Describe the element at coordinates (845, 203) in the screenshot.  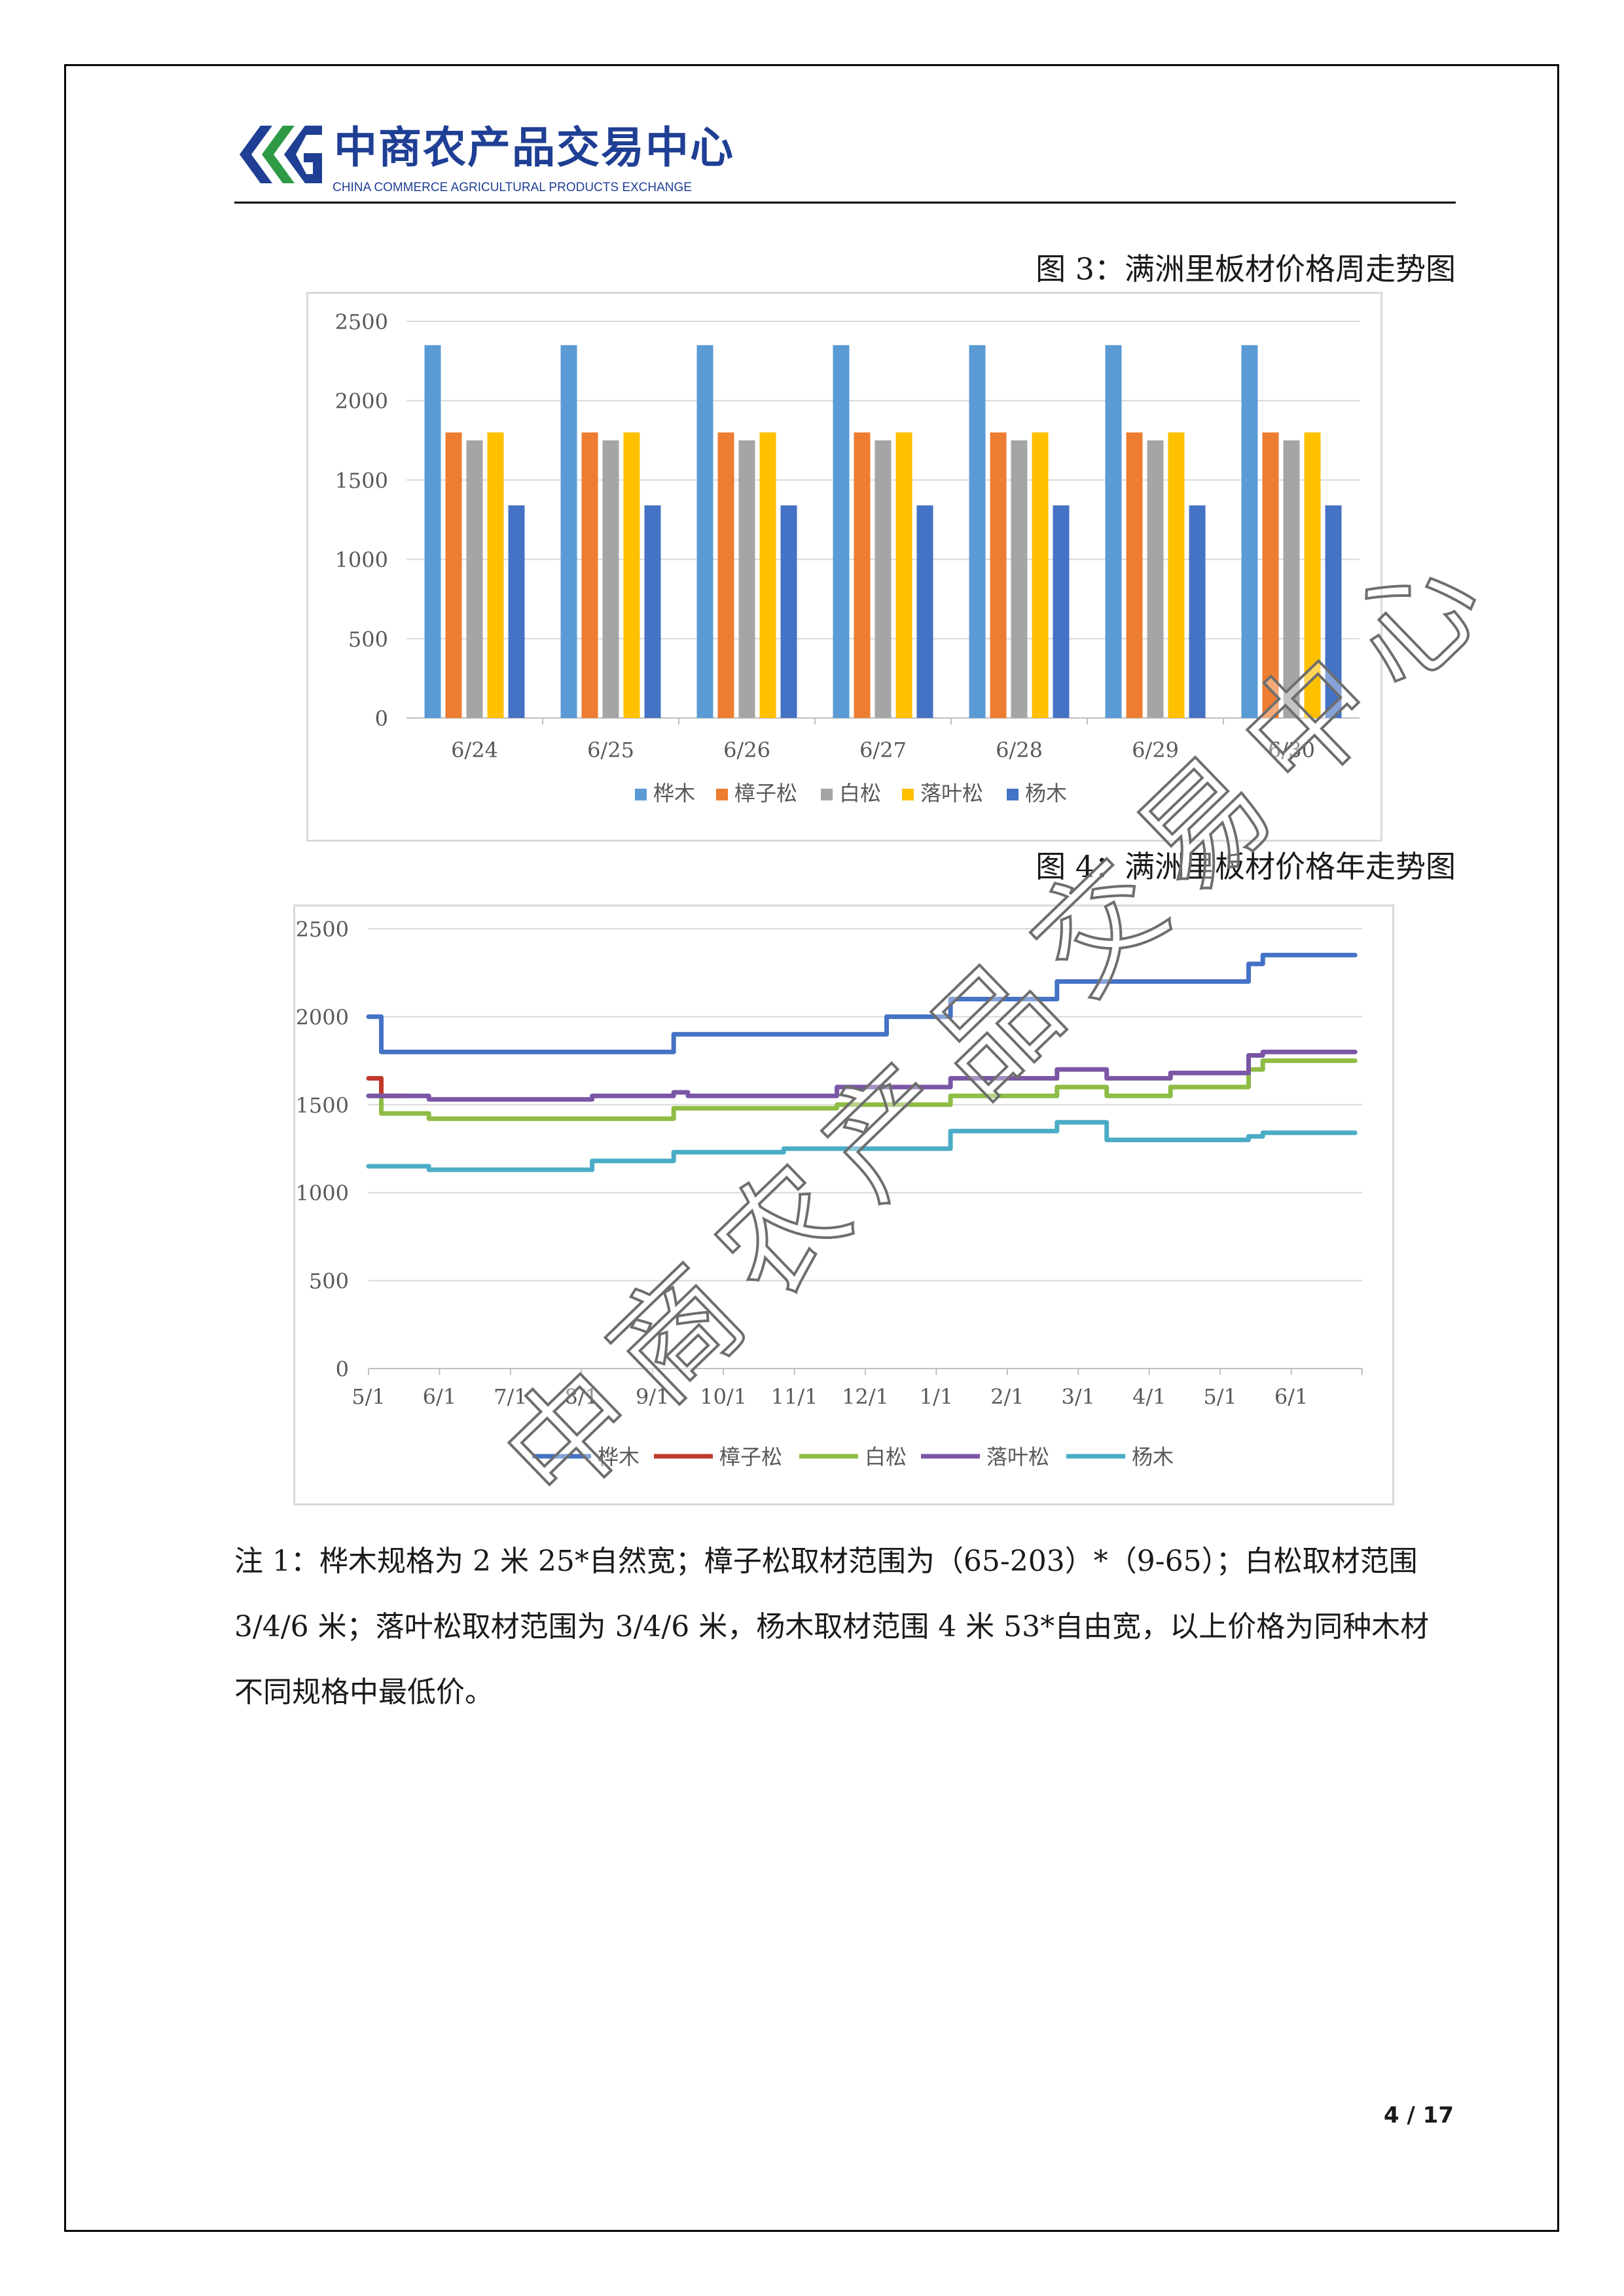
I see `header-divider` at that location.